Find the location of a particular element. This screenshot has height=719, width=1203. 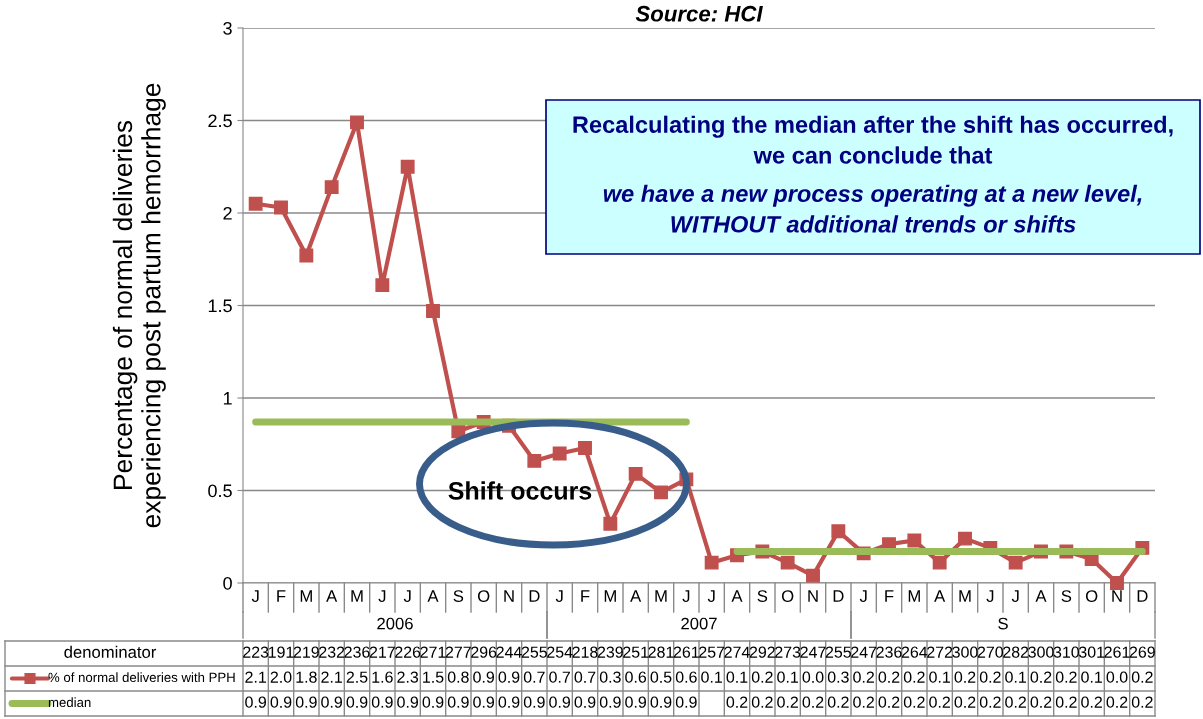

text: S is located at coordinates (1003, 623).